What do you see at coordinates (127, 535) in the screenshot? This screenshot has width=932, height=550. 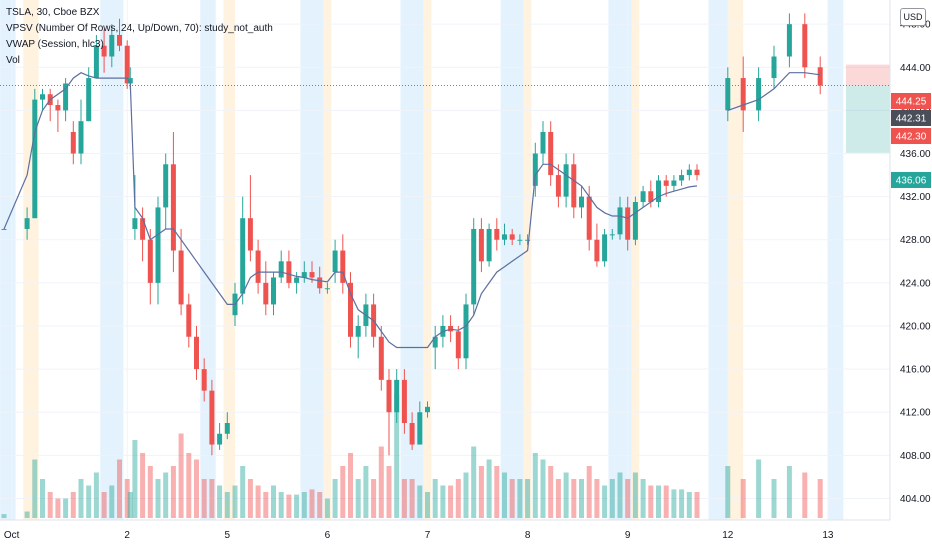 I see `x-tick-1: 2` at bounding box center [127, 535].